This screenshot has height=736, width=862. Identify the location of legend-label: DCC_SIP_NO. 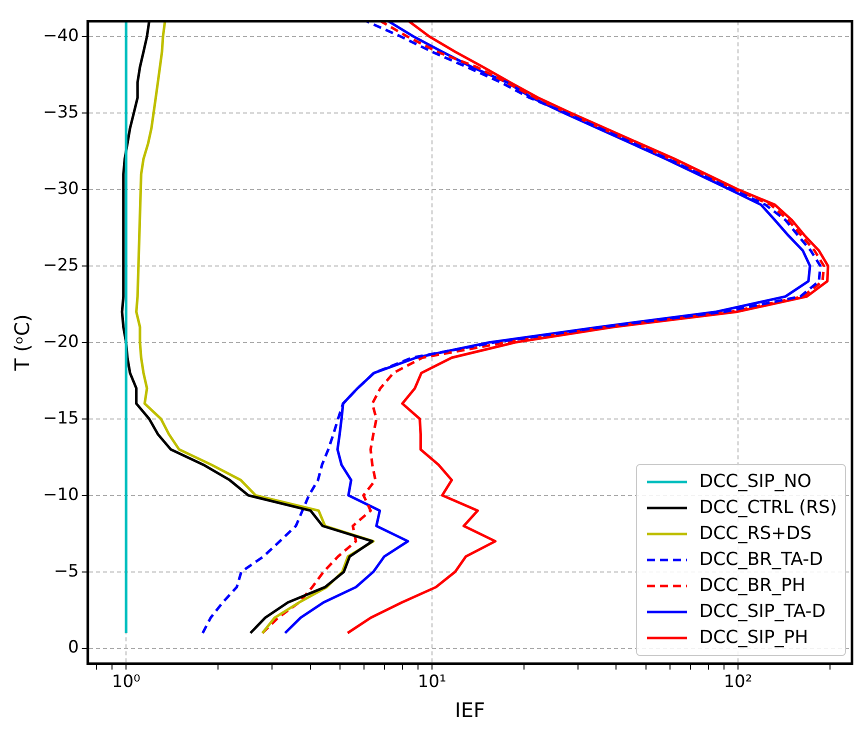
(755, 481).